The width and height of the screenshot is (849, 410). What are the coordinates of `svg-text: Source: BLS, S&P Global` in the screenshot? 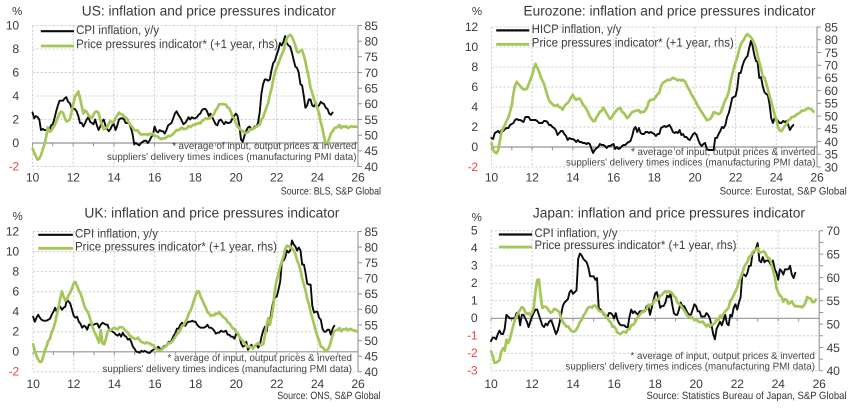 It's located at (331, 192).